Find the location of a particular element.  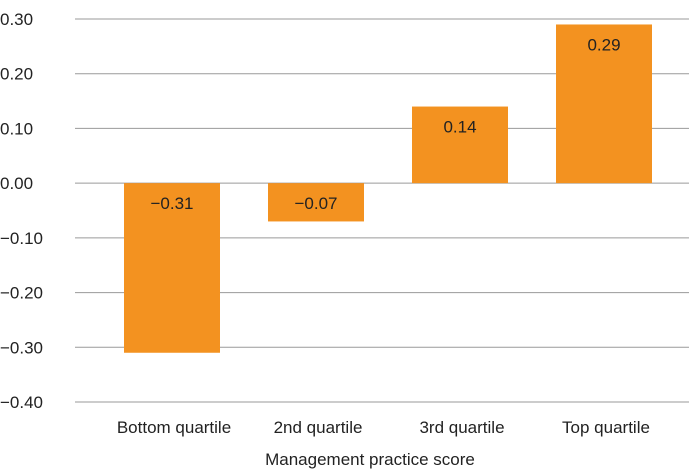

data-label: 0.29 is located at coordinates (603, 44).